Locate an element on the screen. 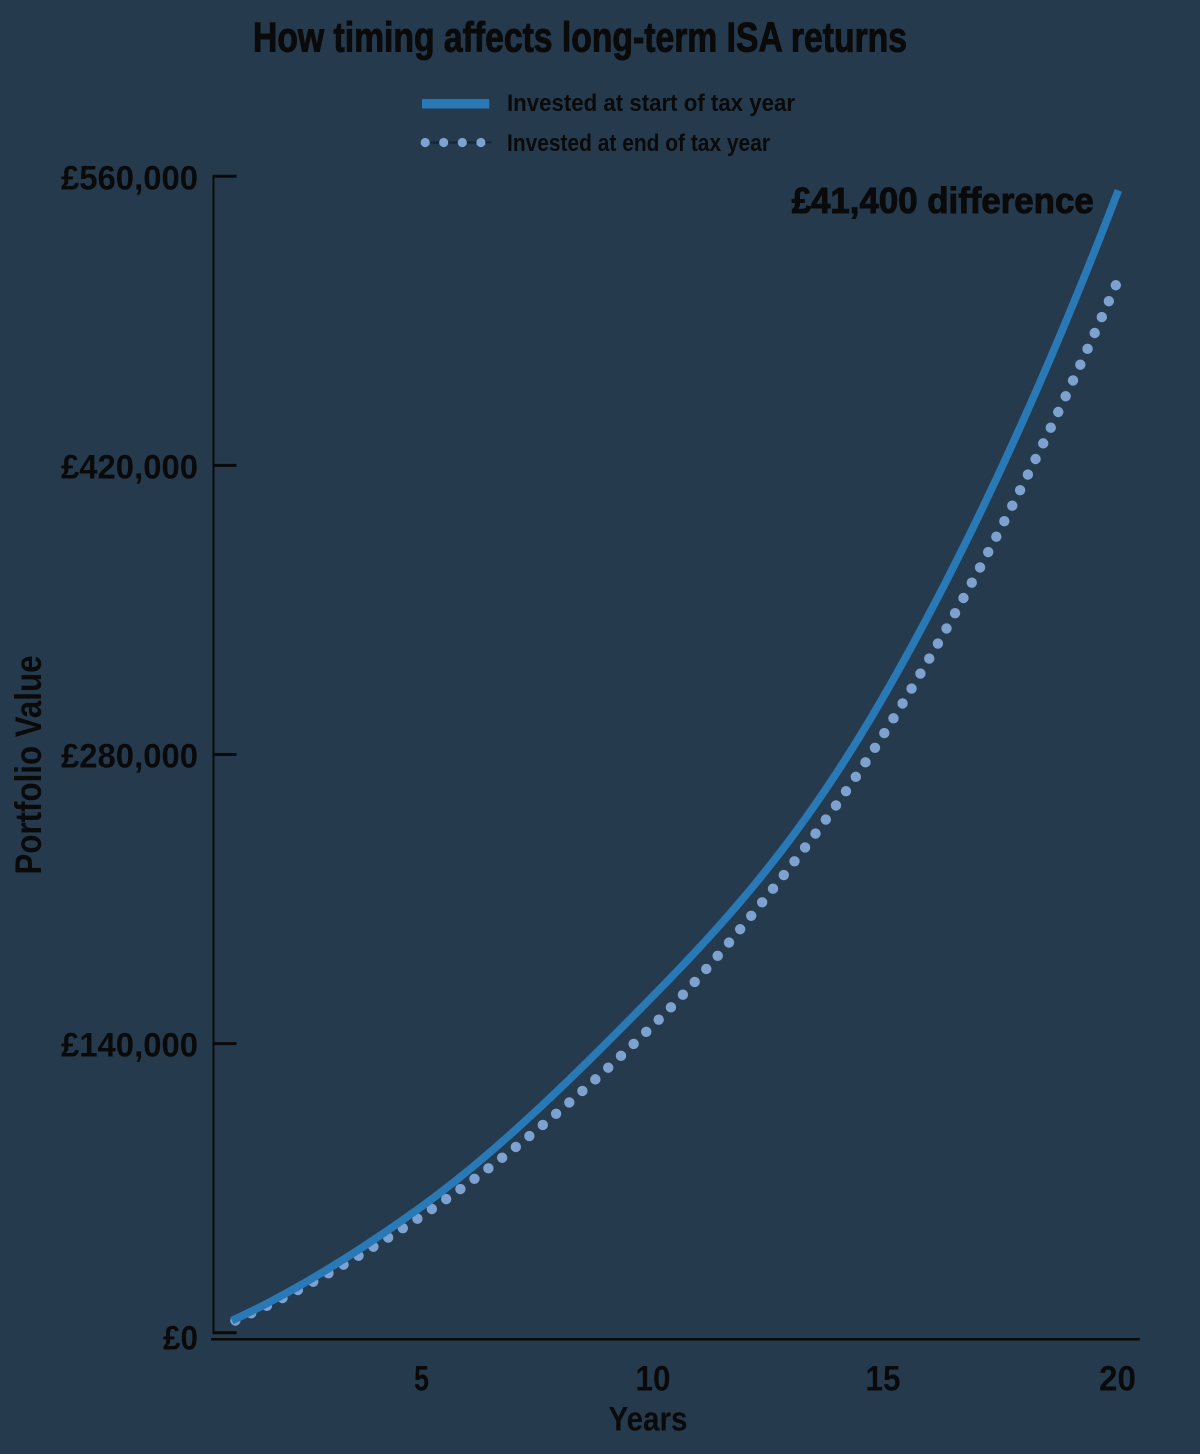 Image resolution: width=1200 pixels, height=1454 pixels. svg-text: £140,000 is located at coordinates (129, 1046).